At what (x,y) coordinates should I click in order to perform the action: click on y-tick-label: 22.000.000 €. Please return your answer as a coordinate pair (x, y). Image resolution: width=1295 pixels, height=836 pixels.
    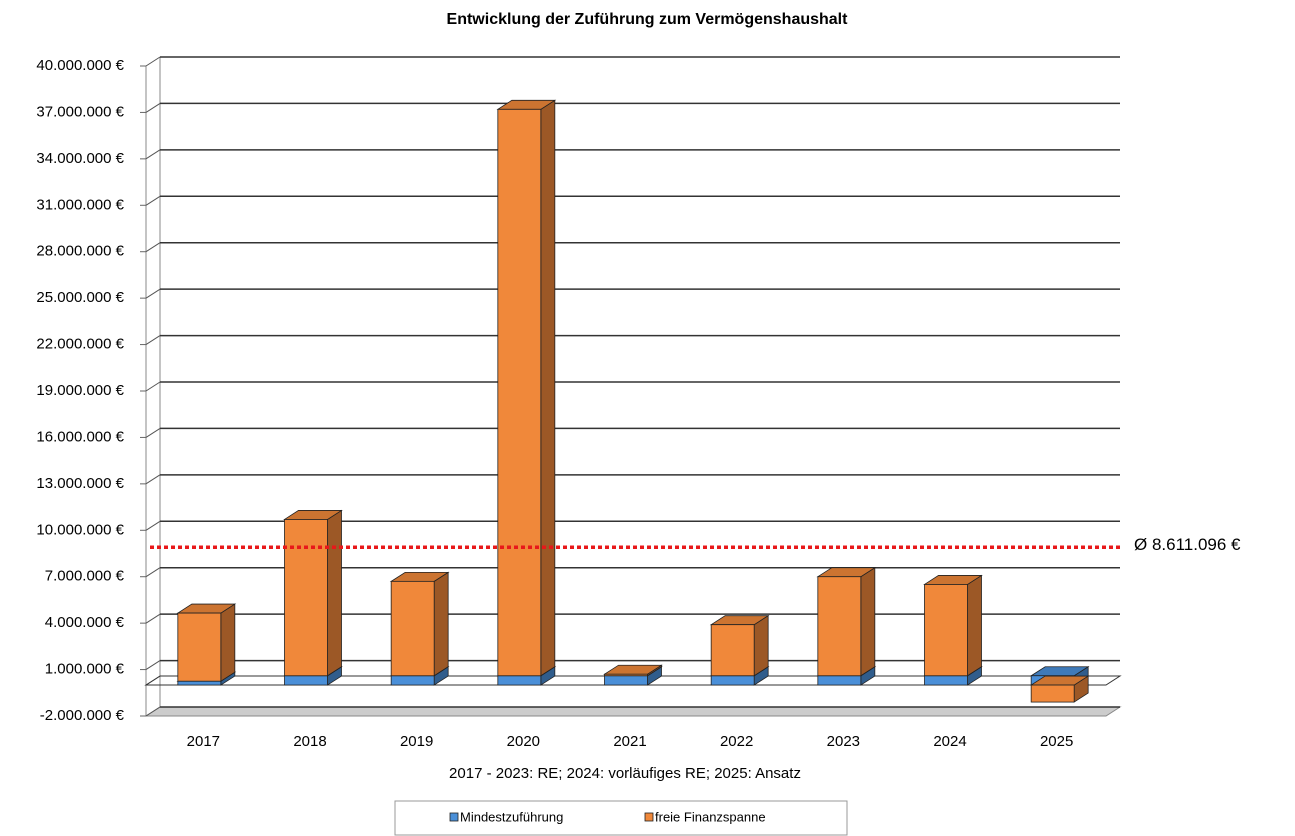
    Looking at the image, I should click on (80, 344).